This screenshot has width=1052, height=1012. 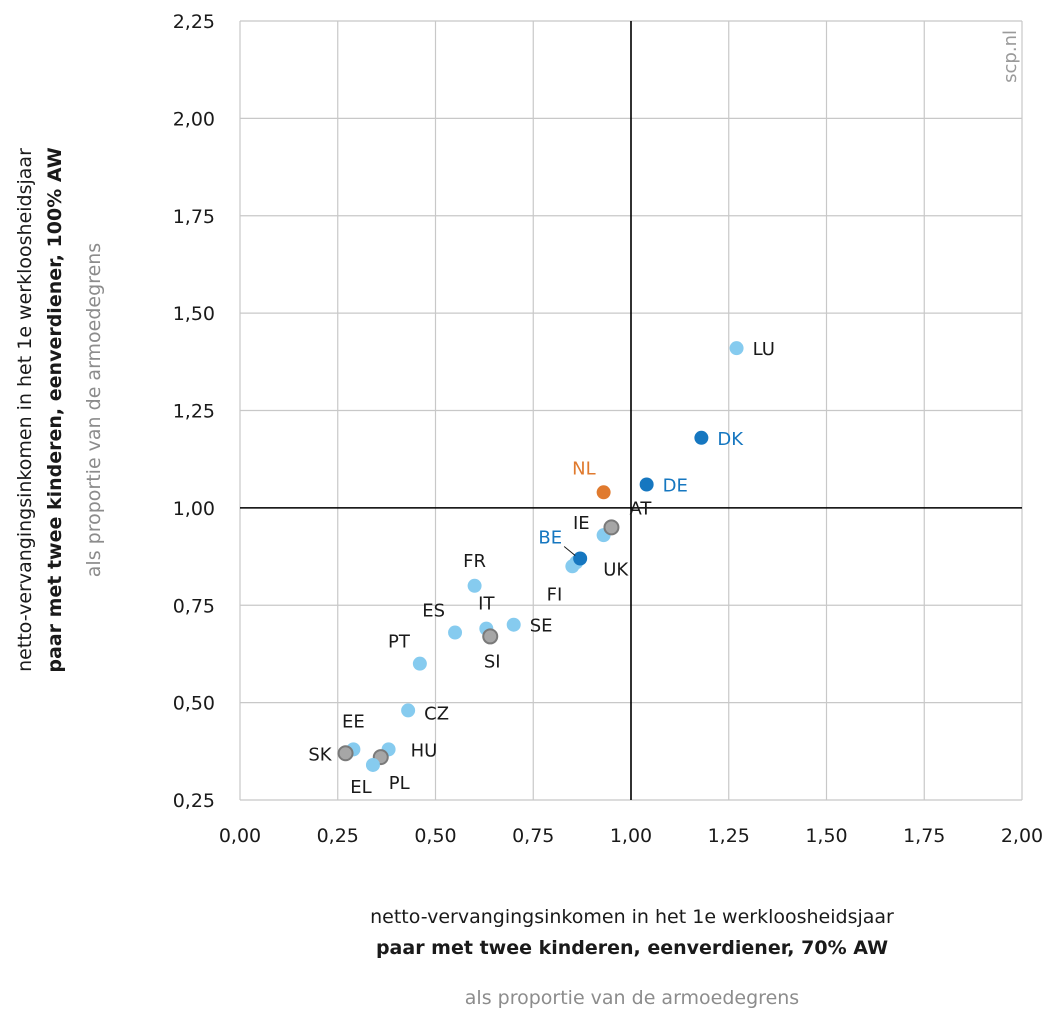 I want to click on point-se, so click(x=513, y=624).